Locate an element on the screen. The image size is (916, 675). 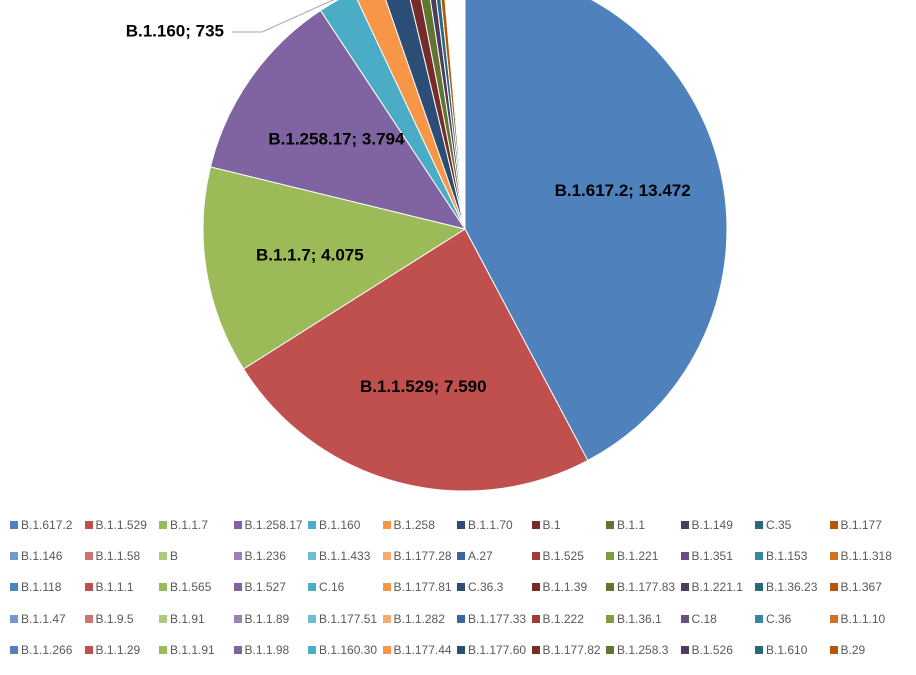
legend-label: B.1.617.2 is located at coordinates (47, 525).